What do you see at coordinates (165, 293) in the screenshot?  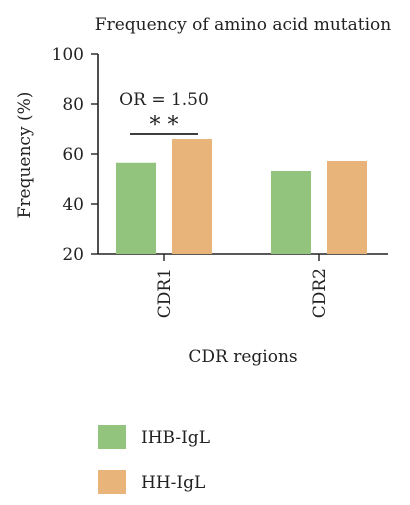 I see `x-tick-label-cdr1: CDR1` at bounding box center [165, 293].